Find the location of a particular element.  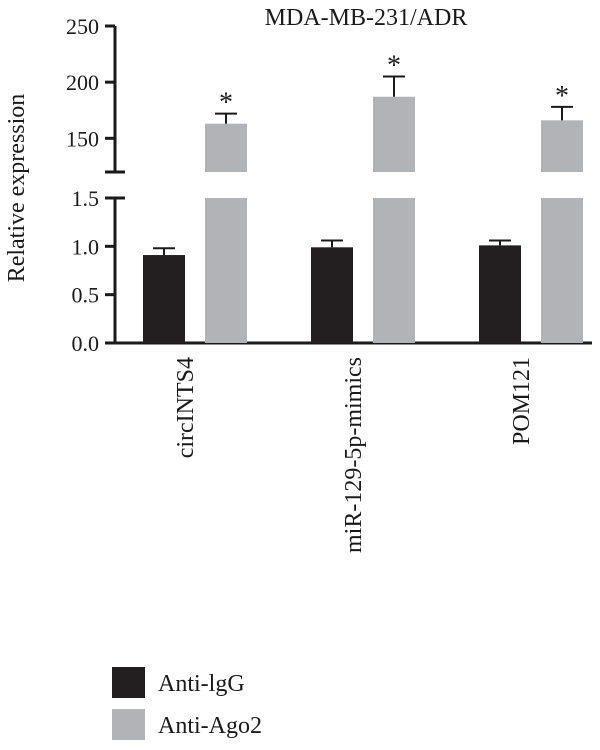

legend-label: Anti-lgG is located at coordinates (201, 684).